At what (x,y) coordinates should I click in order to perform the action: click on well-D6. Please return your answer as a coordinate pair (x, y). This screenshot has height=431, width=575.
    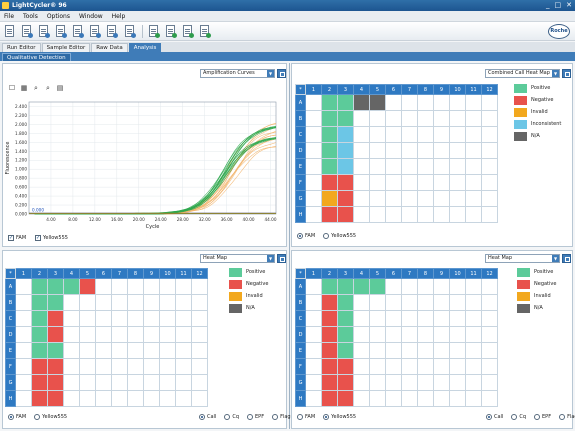
    Looking at the image, I should click on (393, 150).